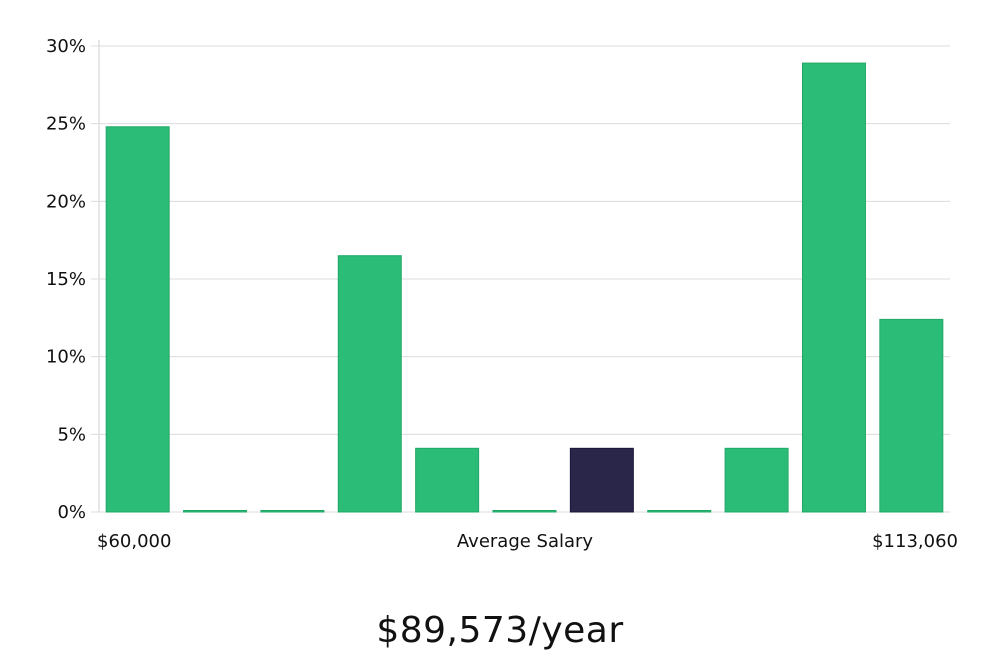 Image resolution: width=1000 pixels, height=660 pixels. Describe the element at coordinates (525, 541) in the screenshot. I see `x-axis-title: Average Salary` at that location.